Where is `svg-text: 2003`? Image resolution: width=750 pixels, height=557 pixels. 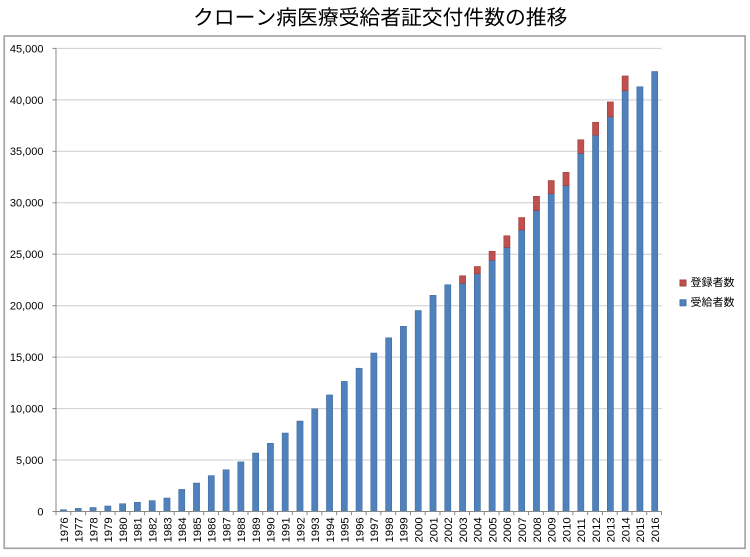
svg-text: 2003 is located at coordinates (464, 529).